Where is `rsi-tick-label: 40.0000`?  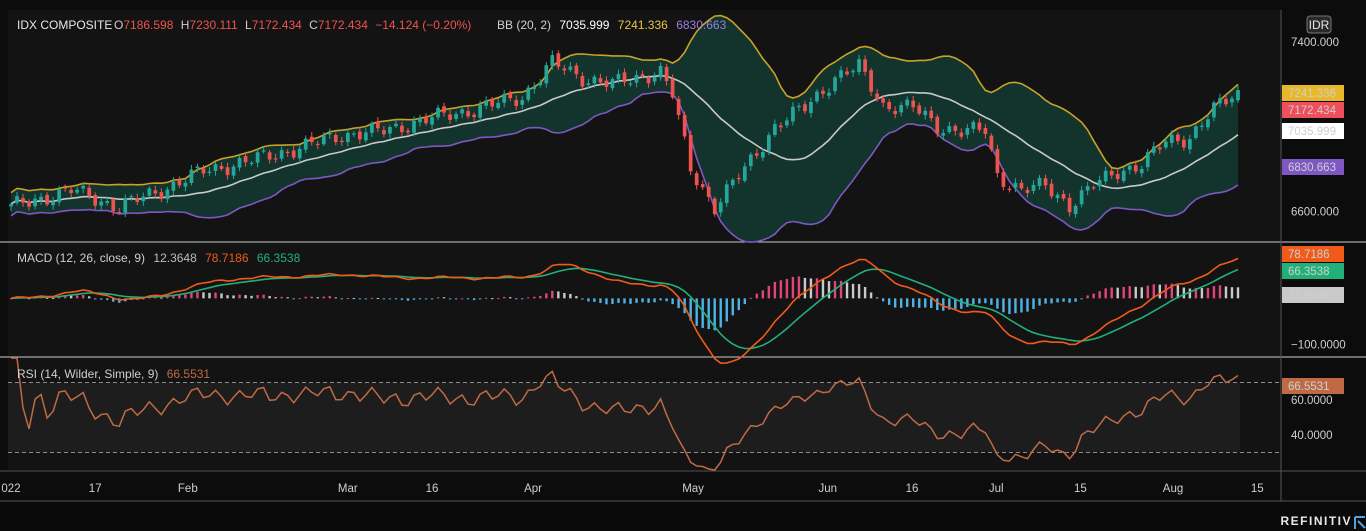 rsi-tick-label: 40.0000 is located at coordinates (1312, 436).